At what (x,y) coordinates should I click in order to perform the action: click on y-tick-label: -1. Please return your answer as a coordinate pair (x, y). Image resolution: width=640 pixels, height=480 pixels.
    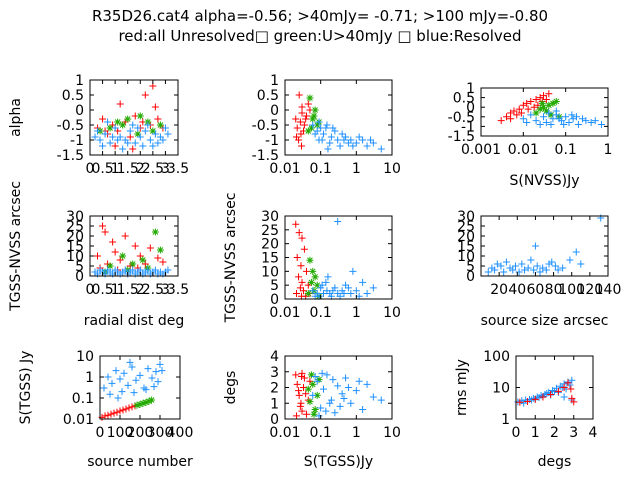
    Looking at the image, I should click on (272, 141).